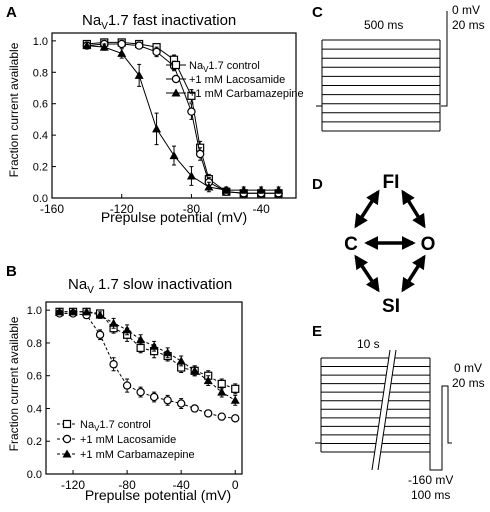 Image resolution: width=490 pixels, height=512 pixels. I want to click on recovery-and-test-pulse, so click(440, 428).